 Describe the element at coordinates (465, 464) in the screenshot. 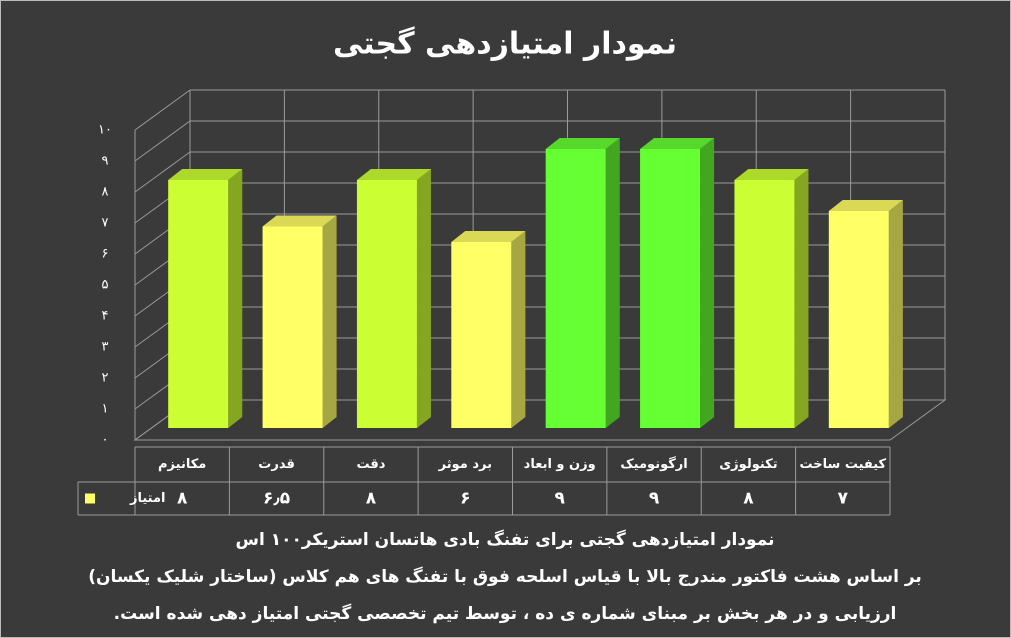

I see `x-tick-label: برد موثر` at that location.